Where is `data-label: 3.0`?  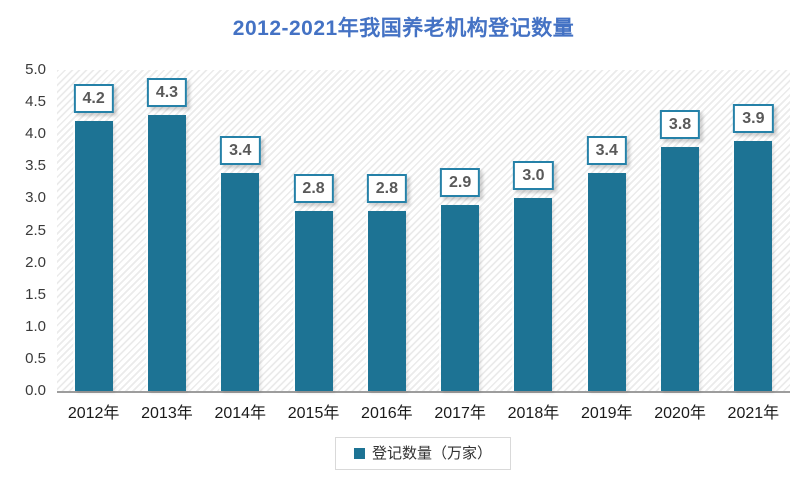 data-label: 3.0 is located at coordinates (533, 176).